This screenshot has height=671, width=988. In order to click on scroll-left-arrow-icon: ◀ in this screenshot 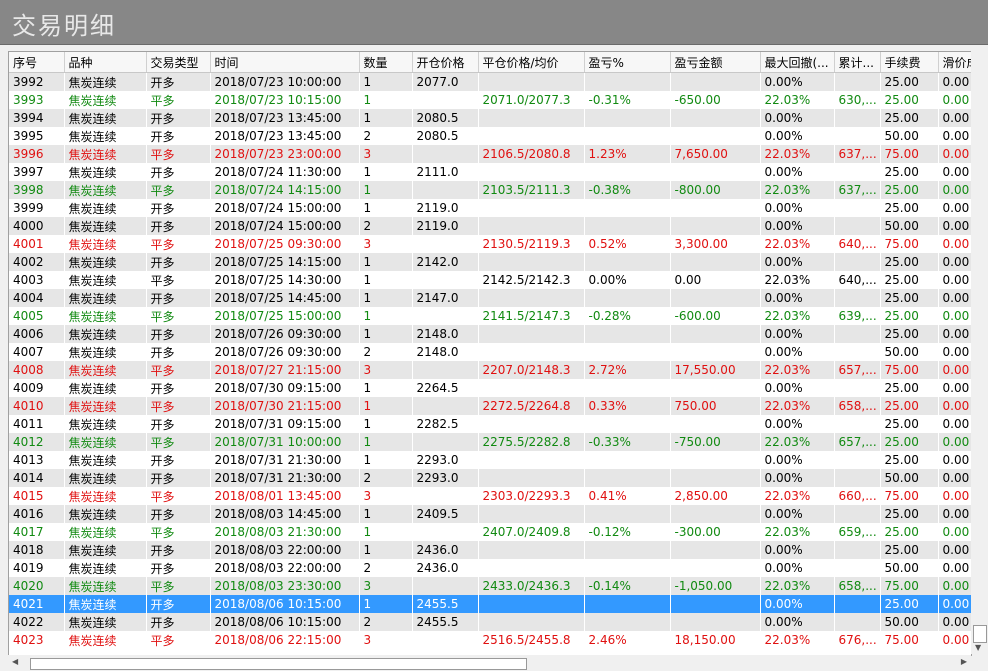, I will do `click(15, 661)`.